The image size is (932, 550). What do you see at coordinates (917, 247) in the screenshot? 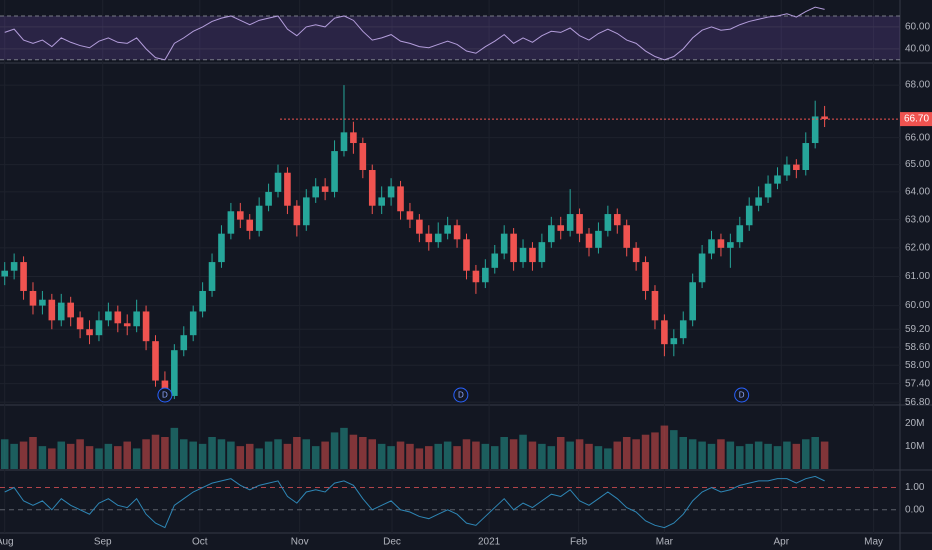
I see `y-tick-label: 62.00` at bounding box center [917, 247].